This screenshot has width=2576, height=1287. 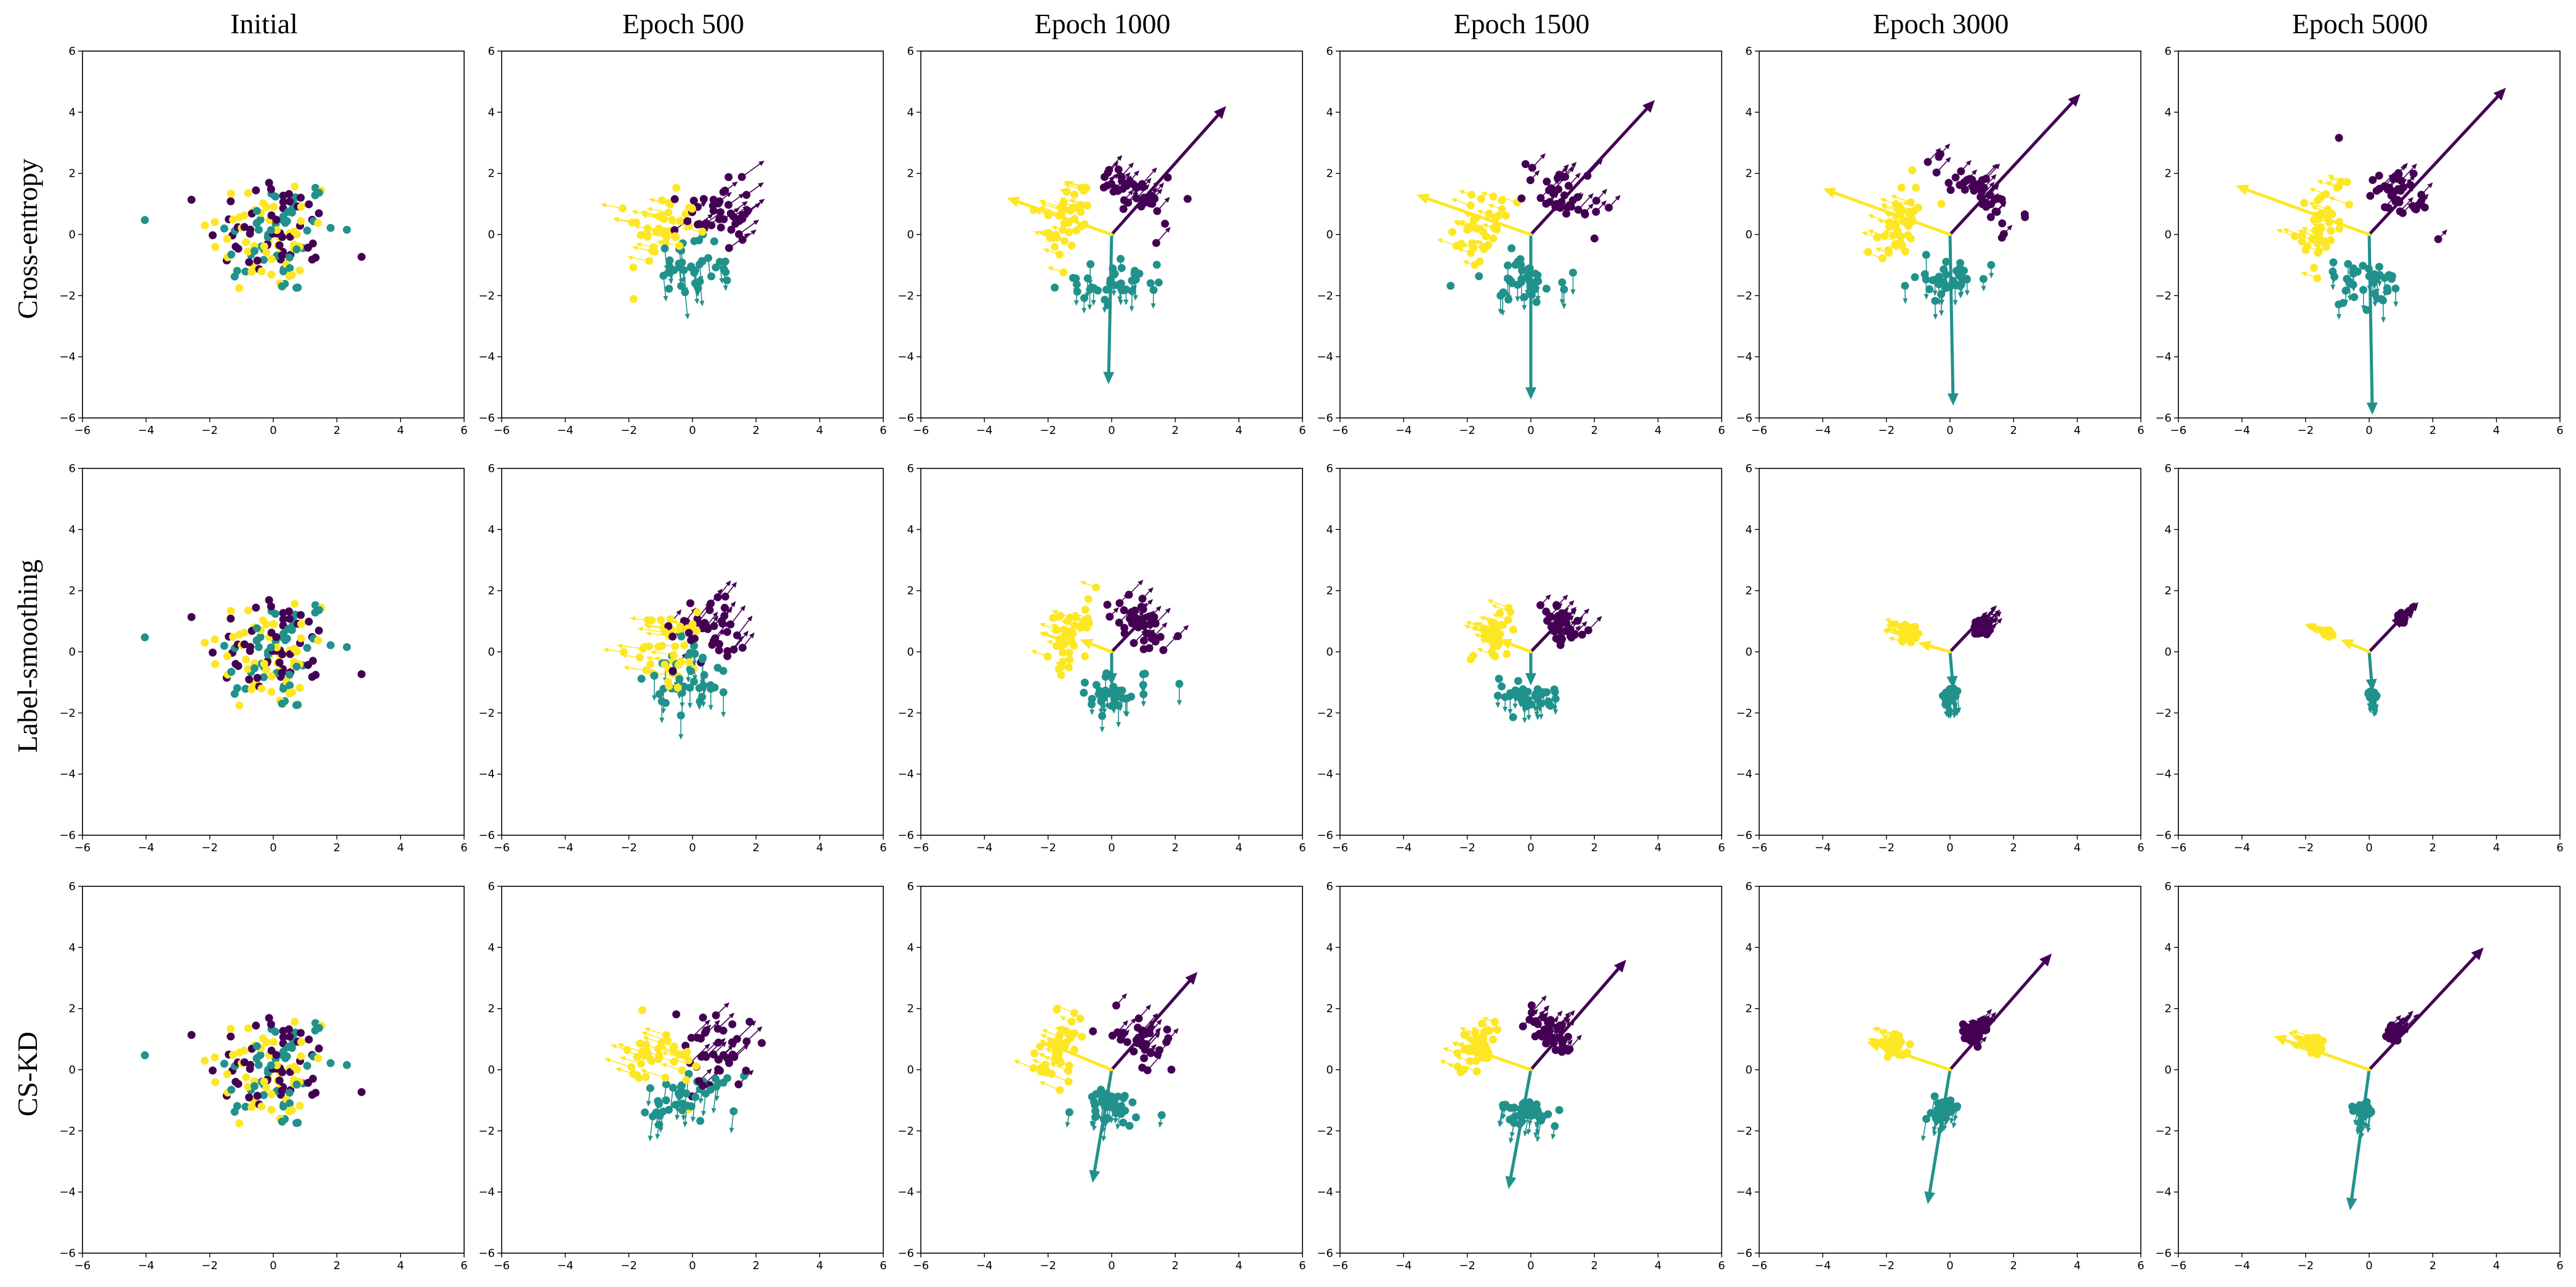 What do you see at coordinates (263, 1076) in the screenshot?
I see `subplot-cs-kd-initial: −6−6 −4 −4 −2 −2 0 0 2 2 4 4 6 6` at bounding box center [263, 1076].